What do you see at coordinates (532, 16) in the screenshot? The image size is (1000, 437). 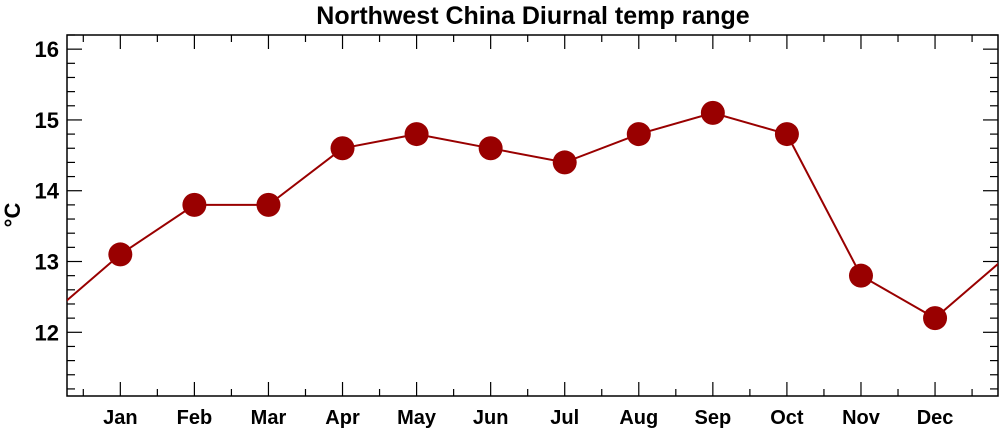 I see `chart-title: Northwest China Diurnal temp range` at bounding box center [532, 16].